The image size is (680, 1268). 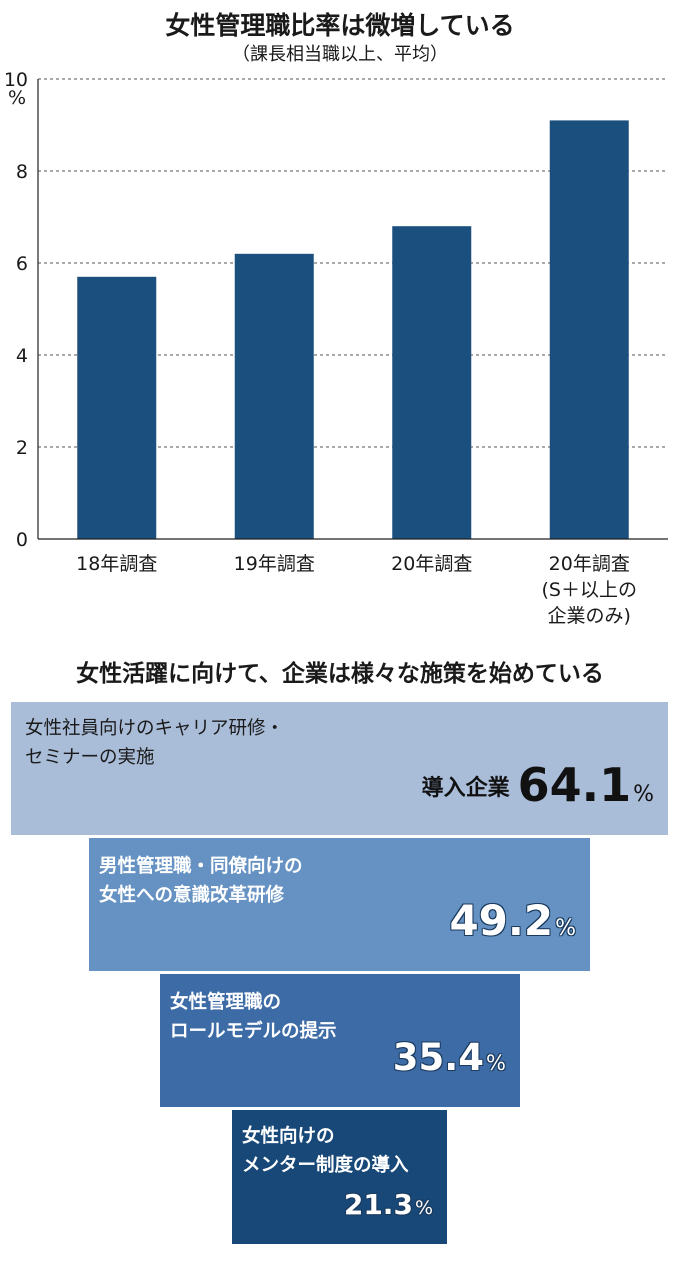 What do you see at coordinates (22, 172) in the screenshot?
I see `y-tick-label: 8` at bounding box center [22, 172].